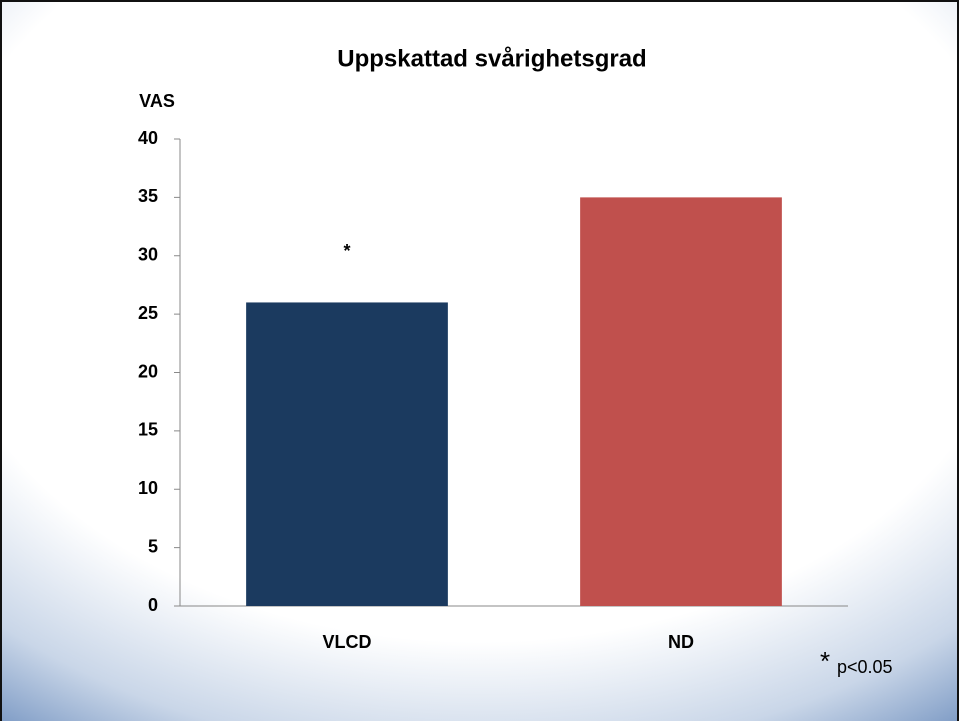  Describe the element at coordinates (148, 313) in the screenshot. I see `y-tick-label: 25` at that location.